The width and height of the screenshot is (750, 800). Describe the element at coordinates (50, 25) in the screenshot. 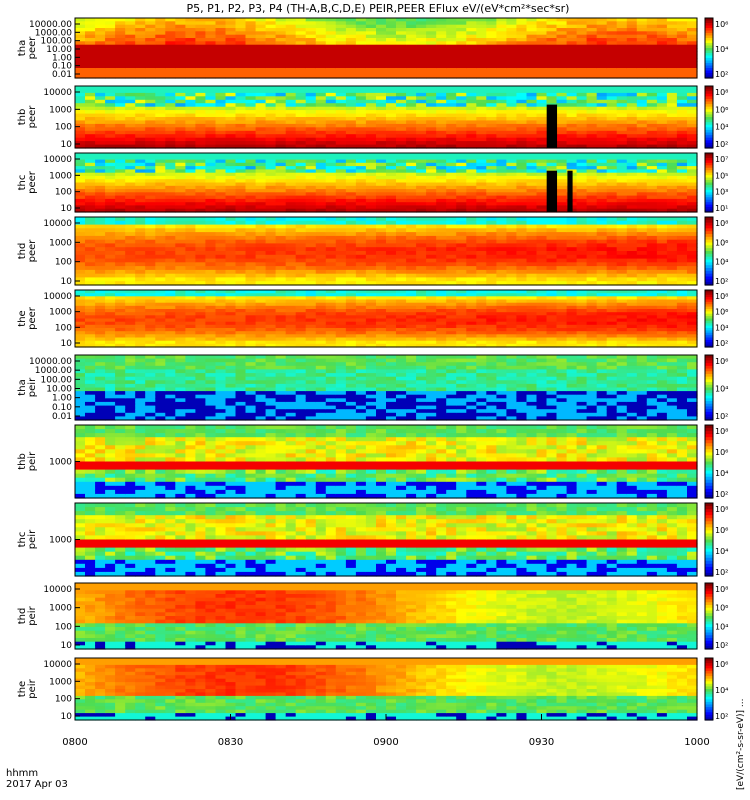

I see `ytick-label: 10000.00` at that location.